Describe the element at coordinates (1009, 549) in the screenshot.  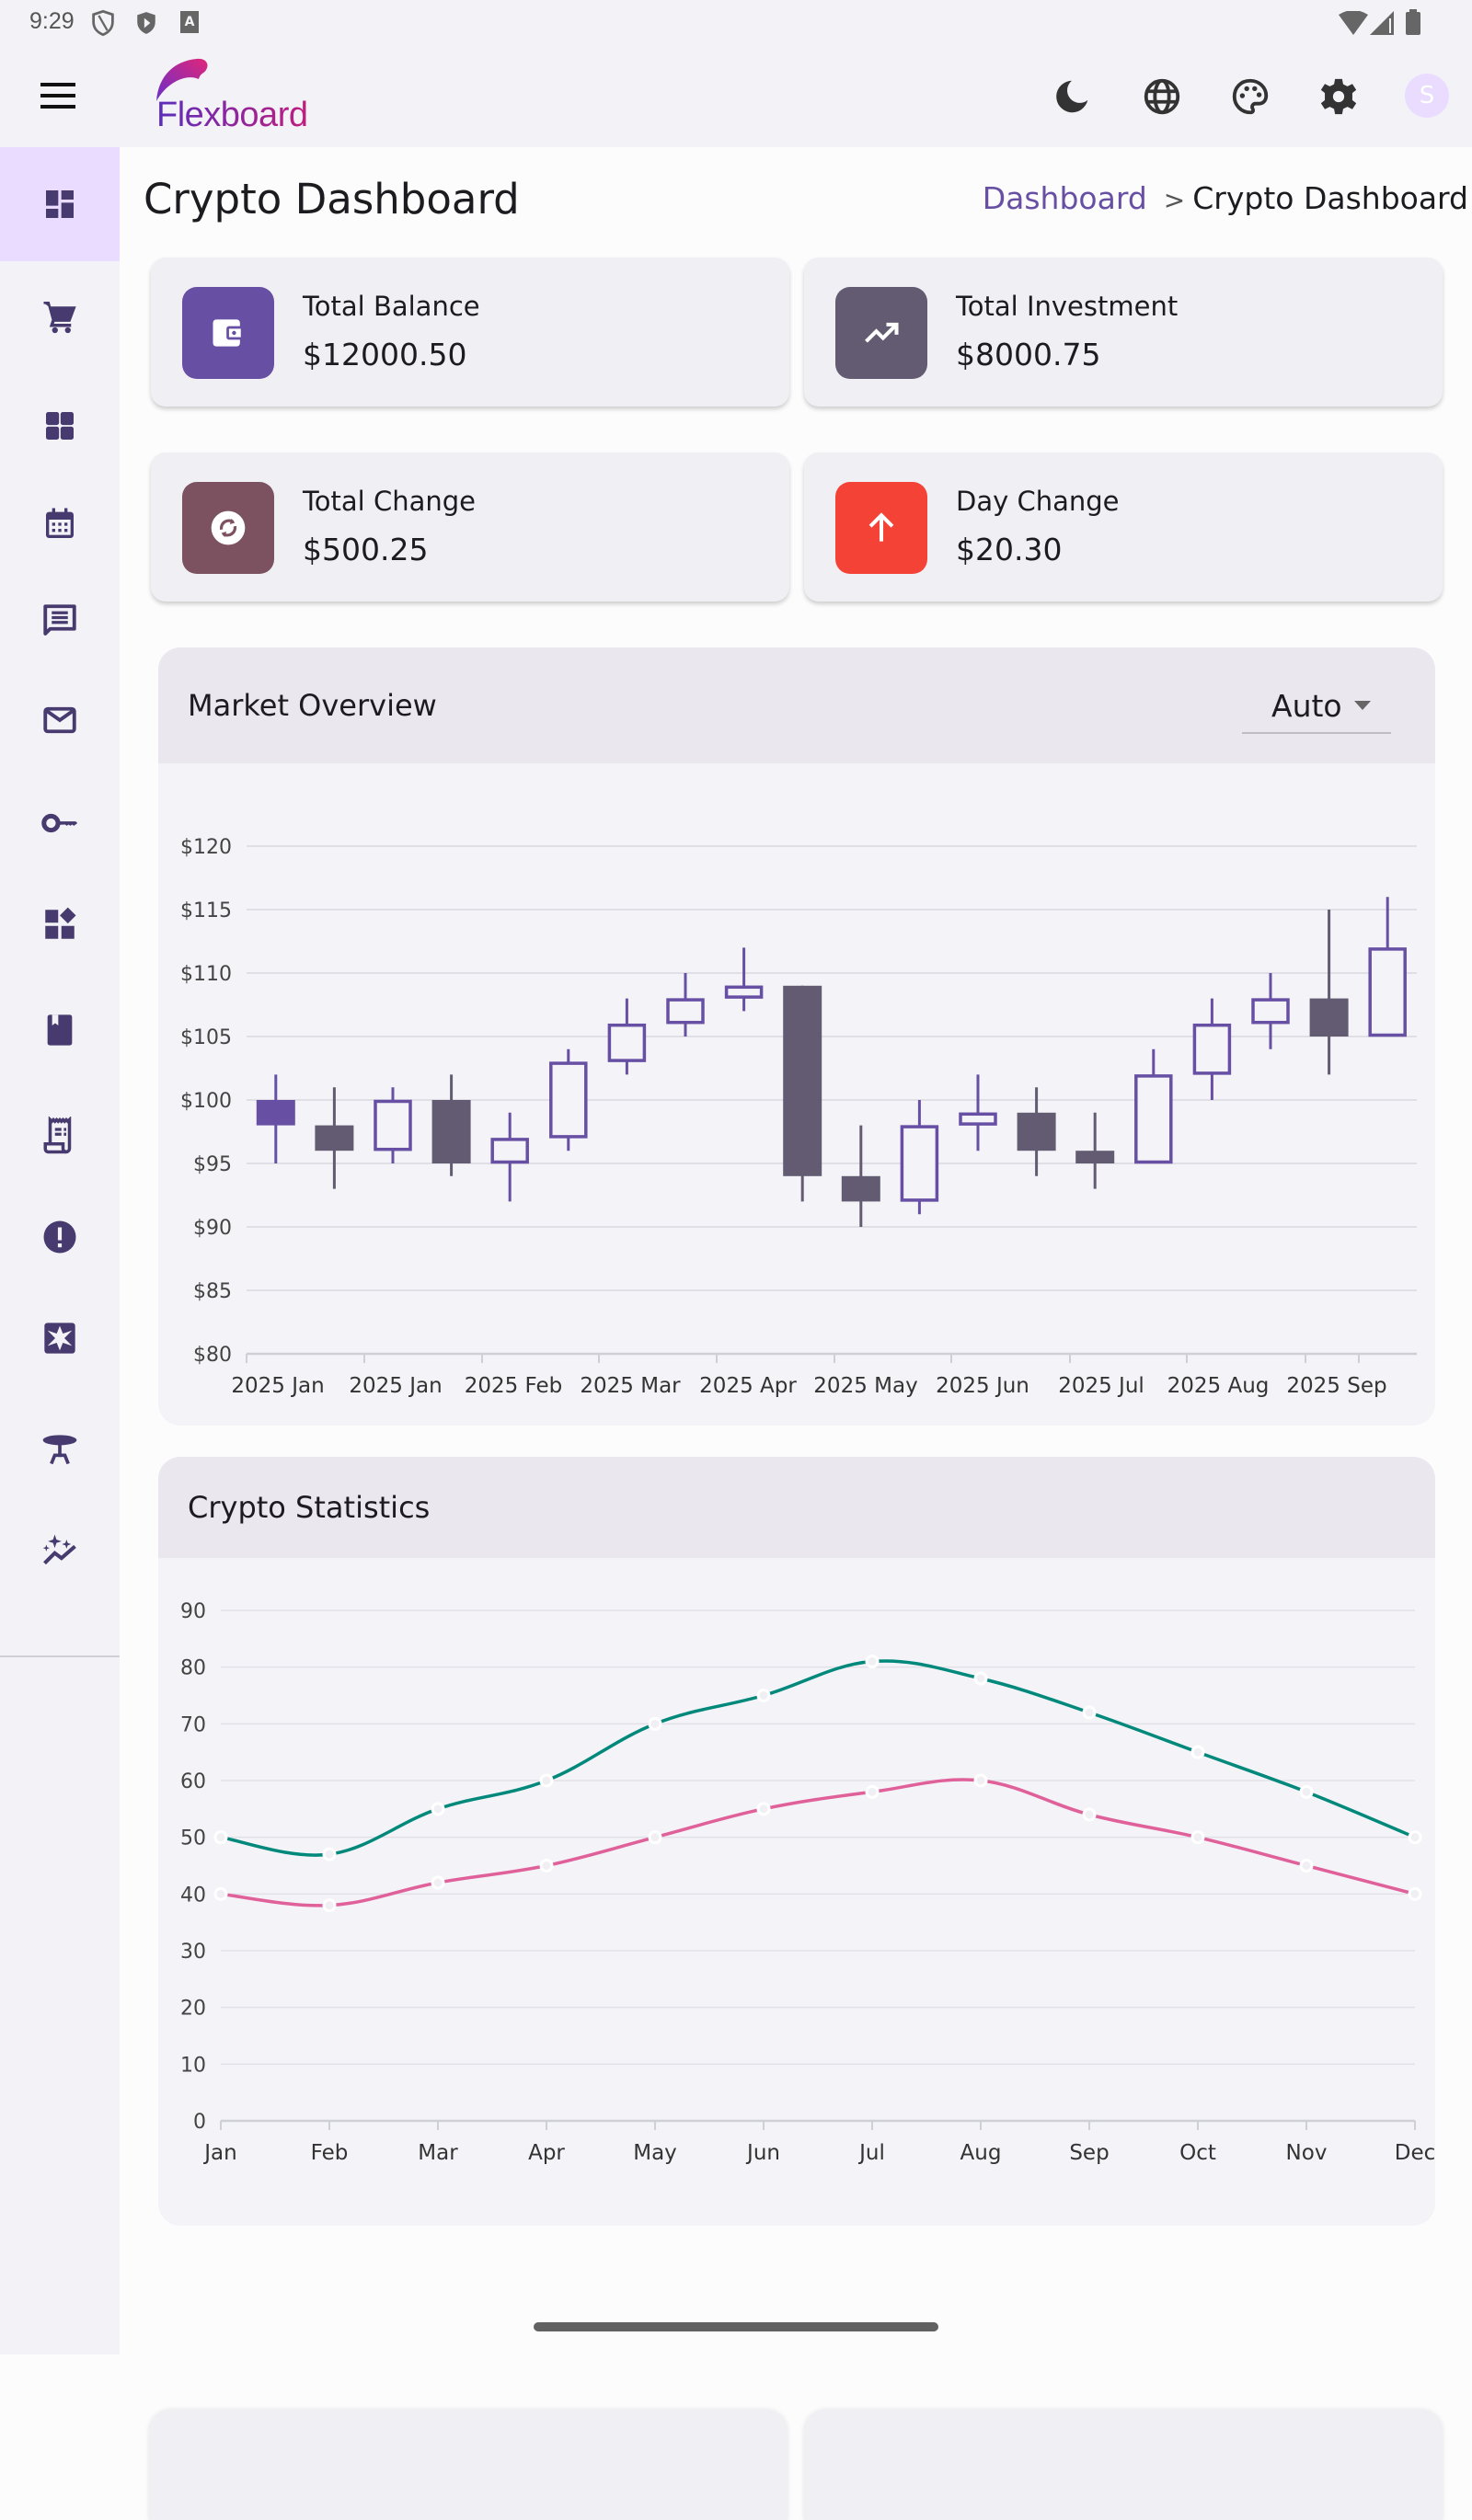
I see `stat-value: $20.30` at that location.